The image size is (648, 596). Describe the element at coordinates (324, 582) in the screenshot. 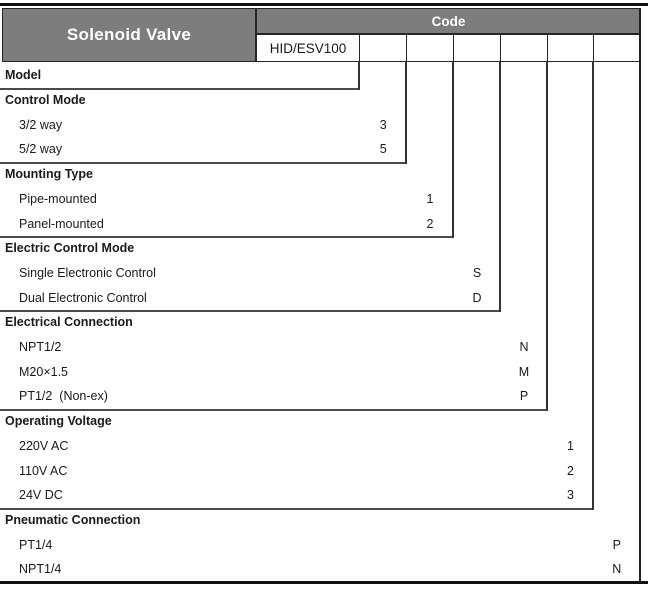

I see `bottom-border-line` at that location.